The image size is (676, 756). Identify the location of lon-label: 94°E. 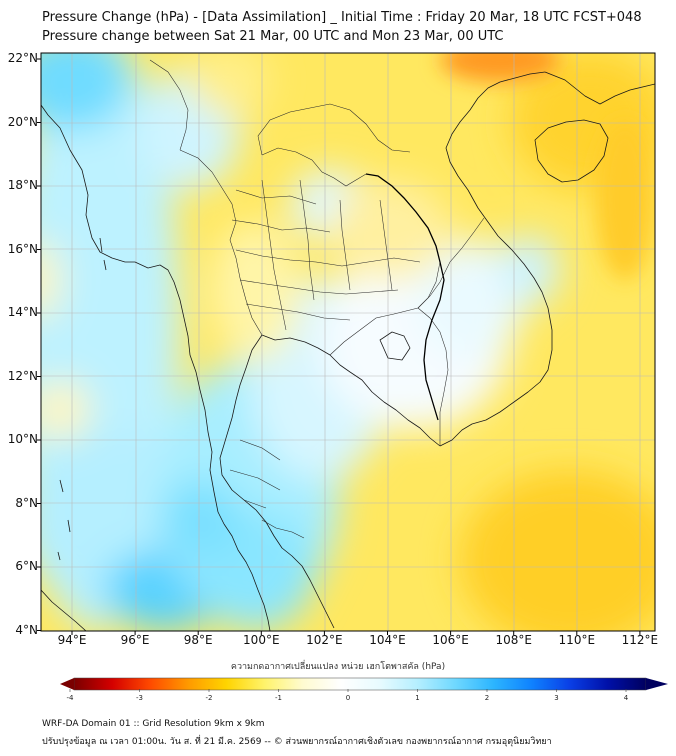
(72, 640).